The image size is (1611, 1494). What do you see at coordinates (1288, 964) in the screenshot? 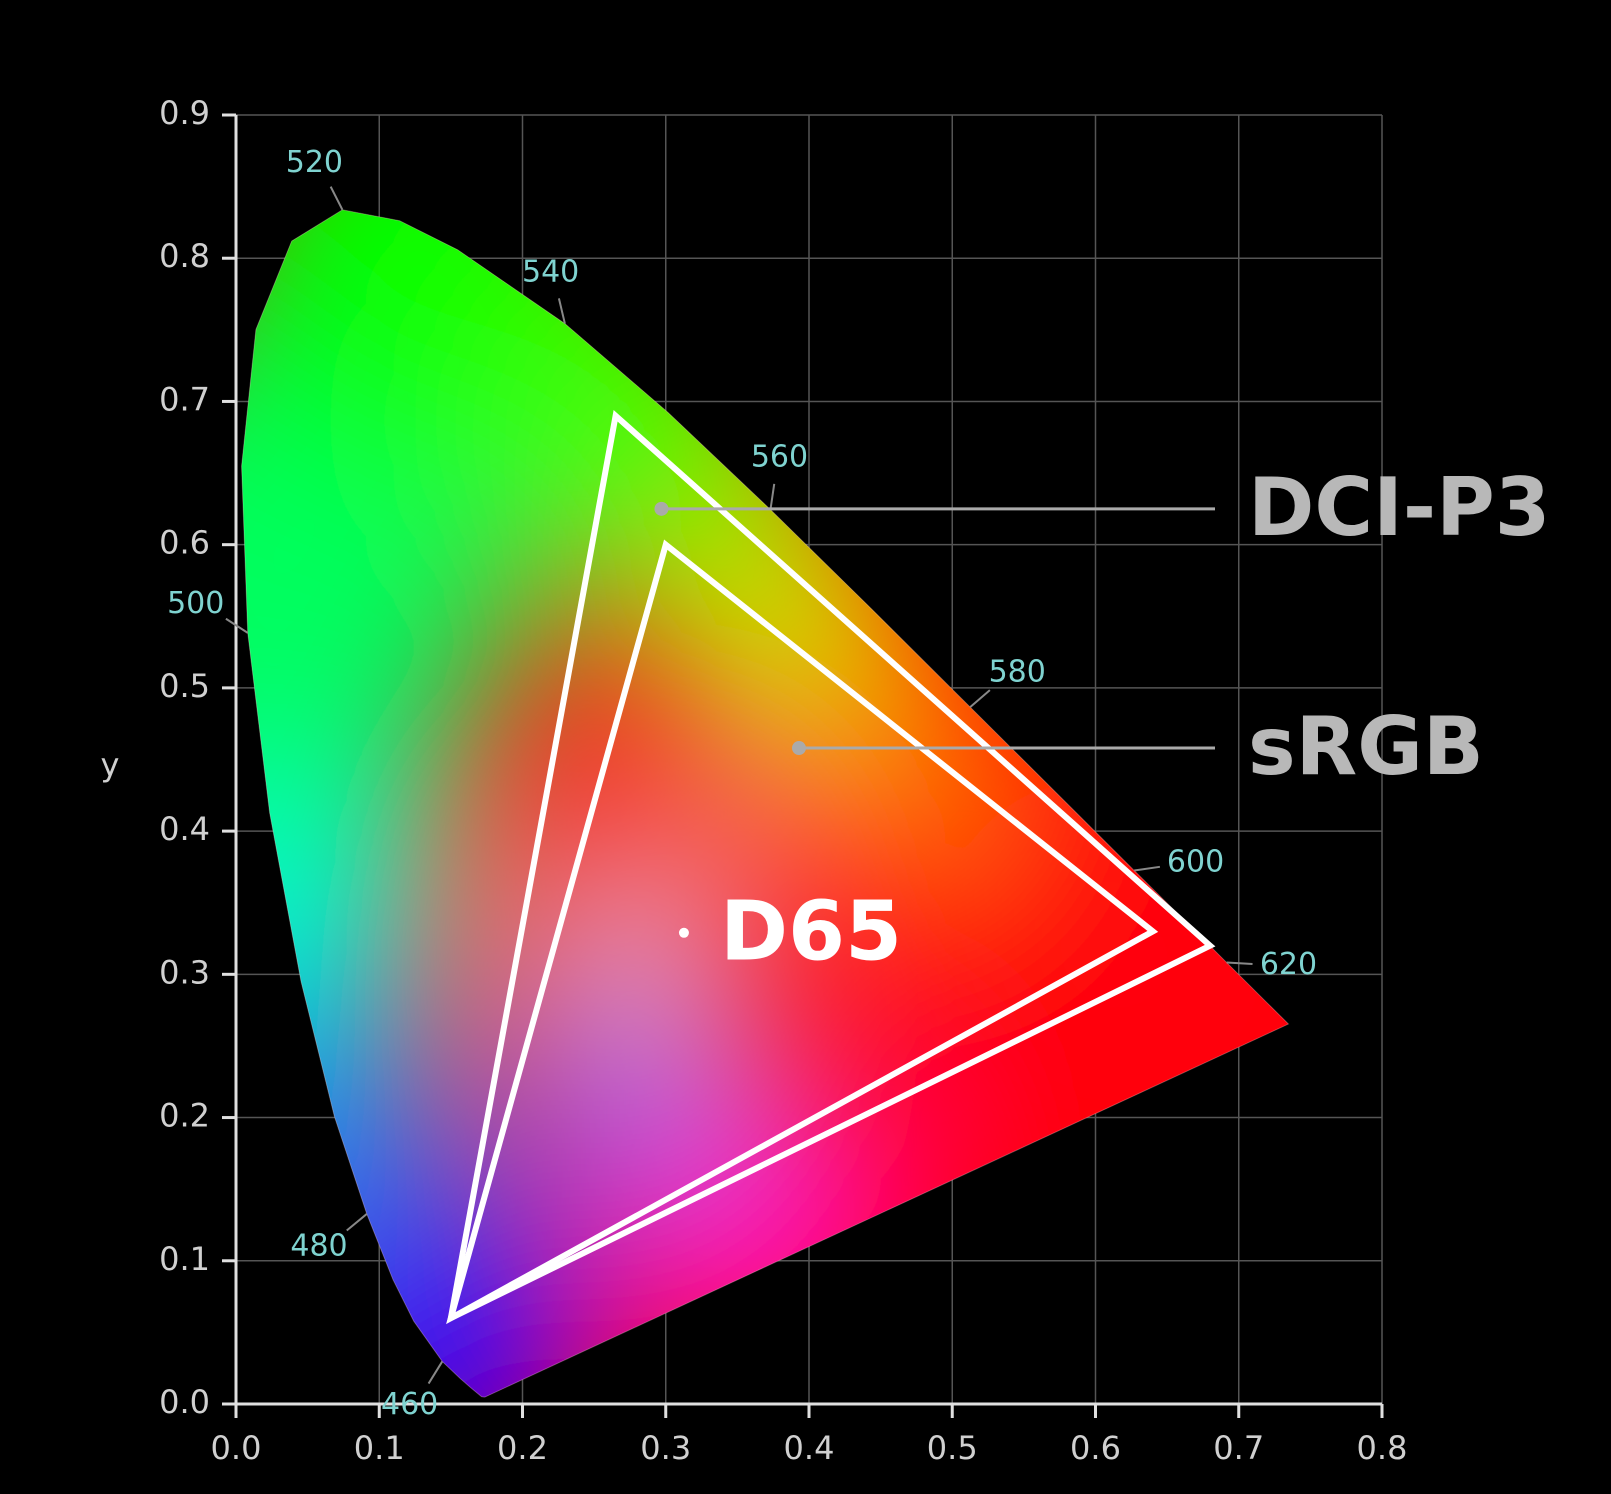
I see `wavelength-label: 620` at bounding box center [1288, 964].